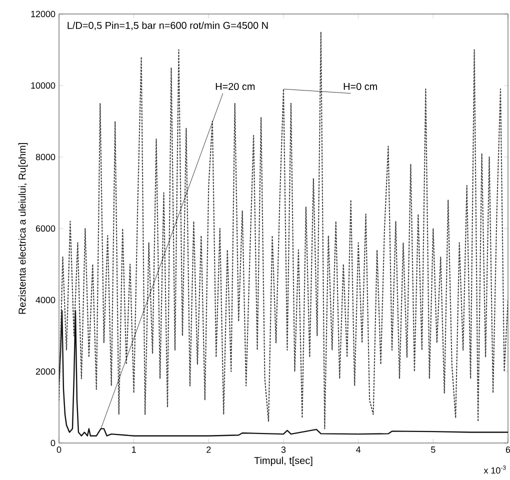  What do you see at coordinates (46, 157) in the screenshot?
I see `y-tick-label: 8000` at bounding box center [46, 157].